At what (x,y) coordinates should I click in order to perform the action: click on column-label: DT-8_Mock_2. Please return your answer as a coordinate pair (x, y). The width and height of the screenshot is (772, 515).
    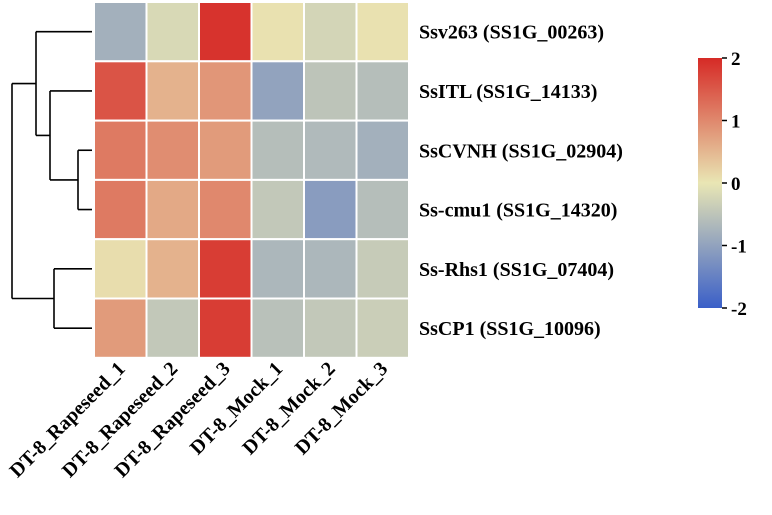
    Looking at the image, I should click on (288, 408).